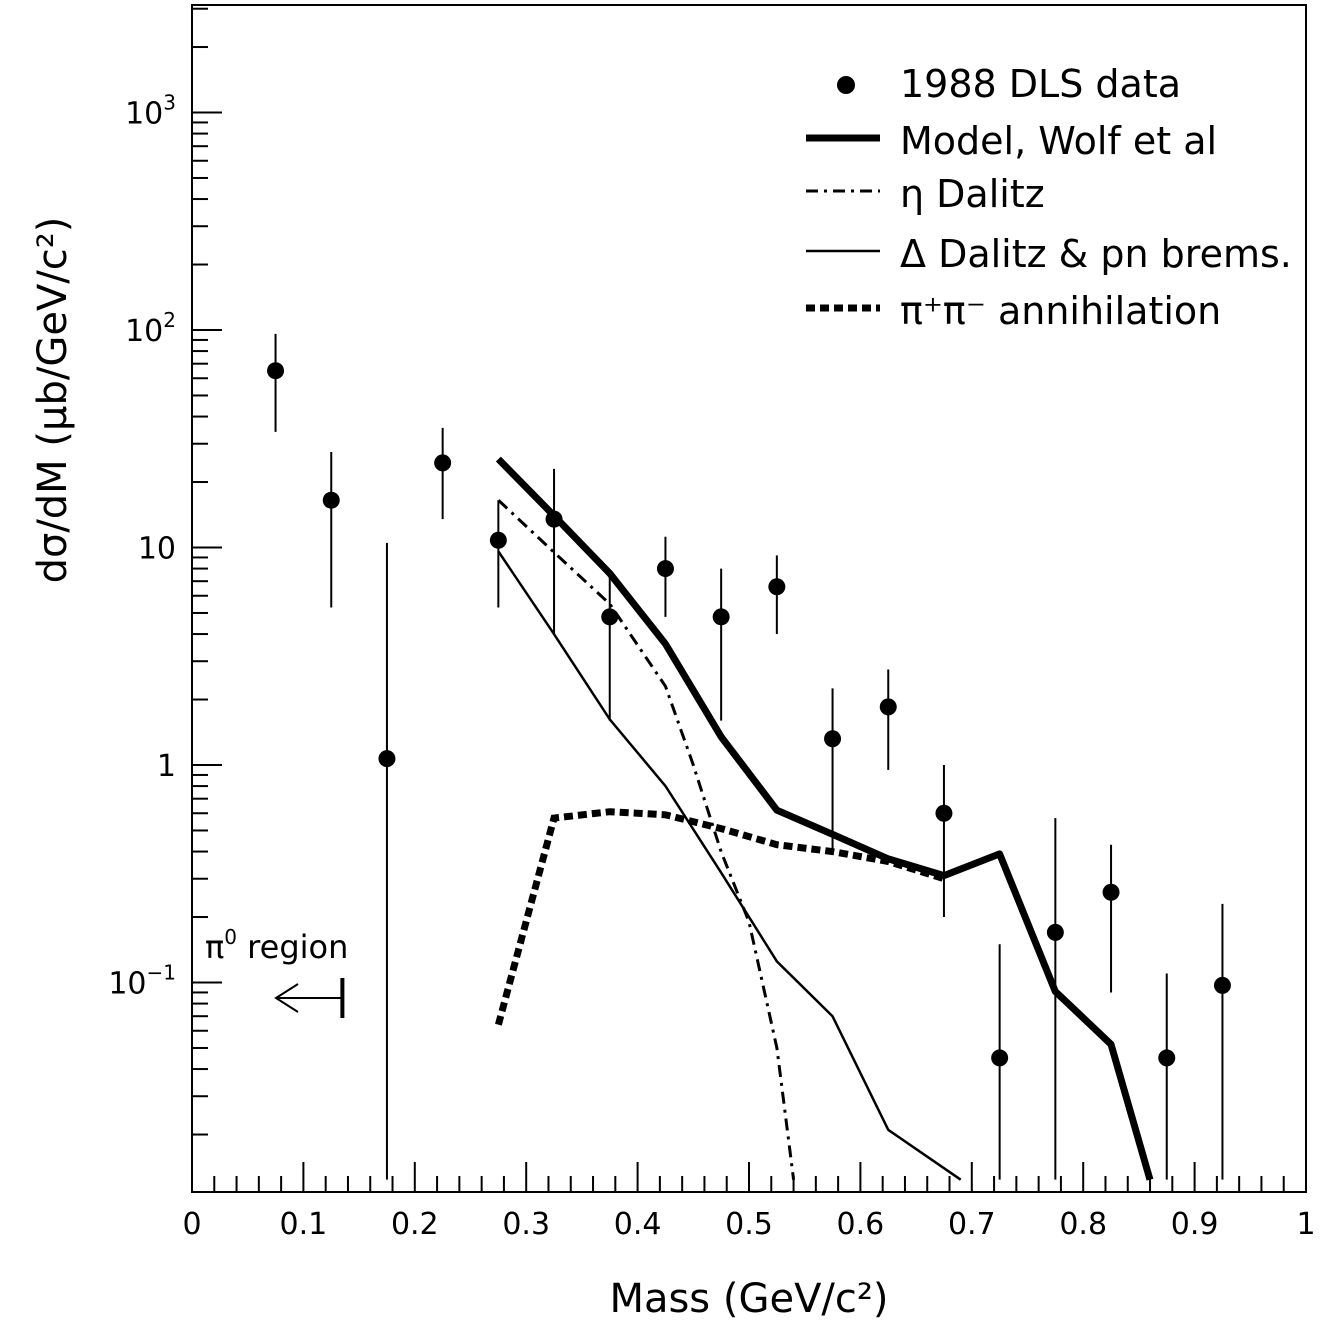 This screenshot has height=1328, width=1320. What do you see at coordinates (1195, 1224) in the screenshot?
I see `x-tick-label: 0.9` at bounding box center [1195, 1224].